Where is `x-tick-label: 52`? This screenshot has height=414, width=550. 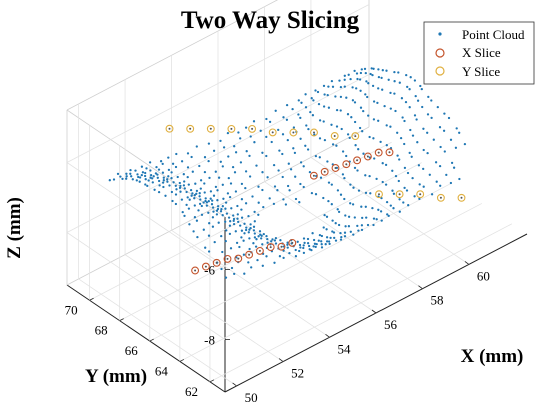
x-tick-label: 52 is located at coordinates (297, 373).